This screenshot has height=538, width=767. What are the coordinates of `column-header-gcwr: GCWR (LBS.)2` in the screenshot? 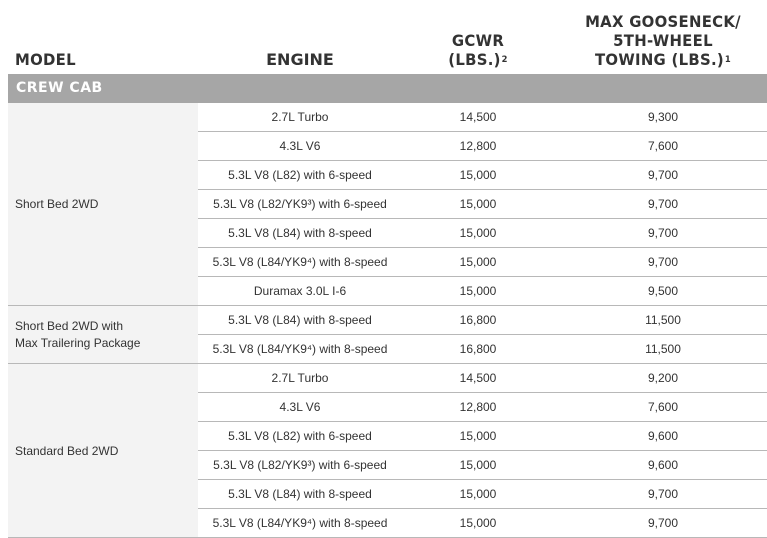 It's located at (478, 50).